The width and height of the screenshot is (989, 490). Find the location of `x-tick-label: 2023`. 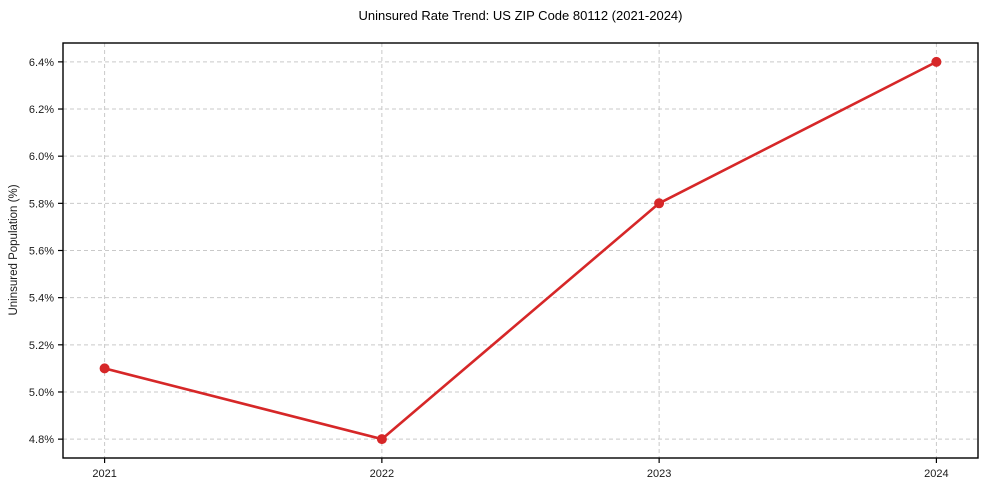

x-tick-label: 2023 is located at coordinates (659, 474).